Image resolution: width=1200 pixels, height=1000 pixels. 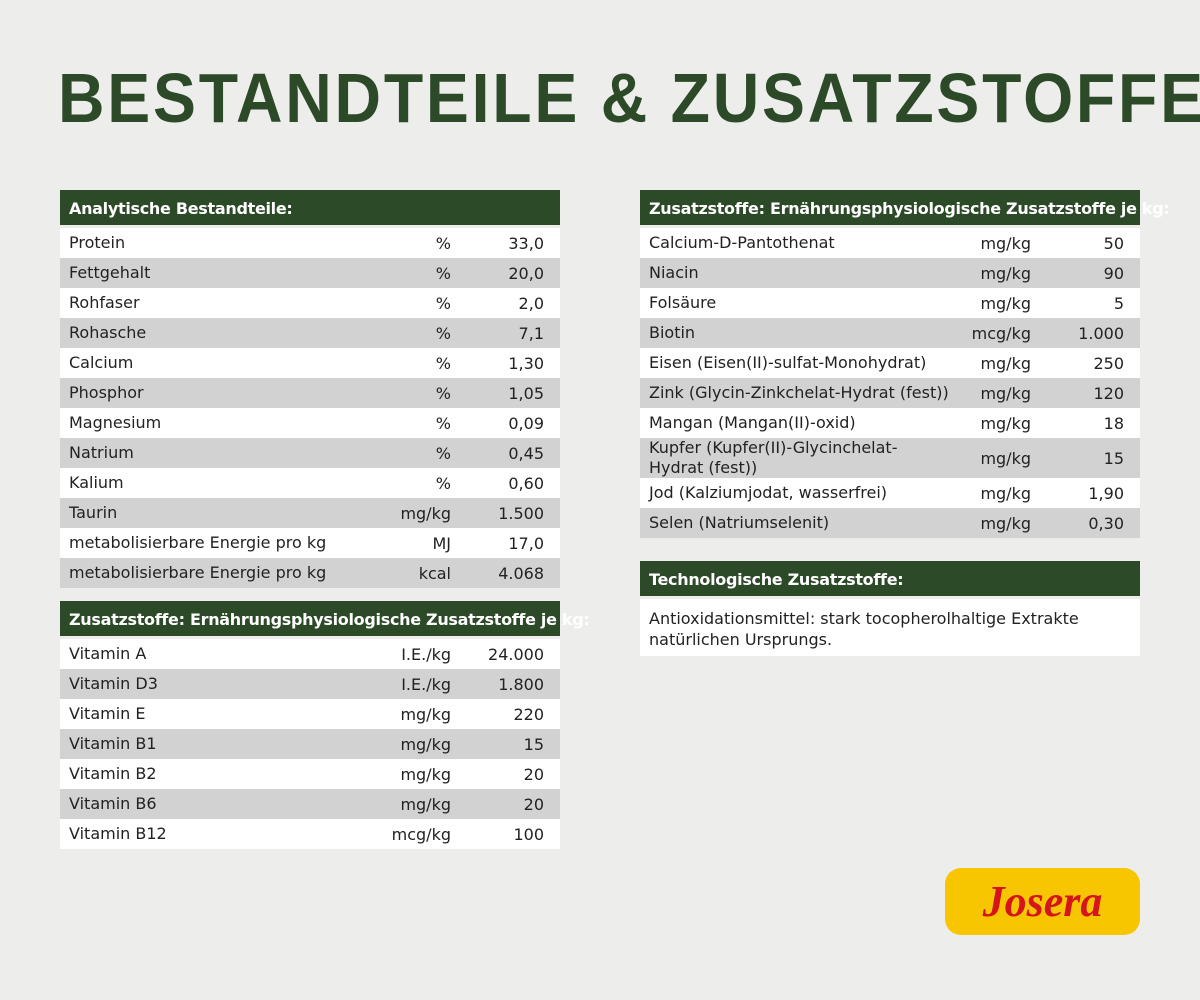 I want to click on table-row: Folsäure mg/kg 5, so click(x=890, y=303).